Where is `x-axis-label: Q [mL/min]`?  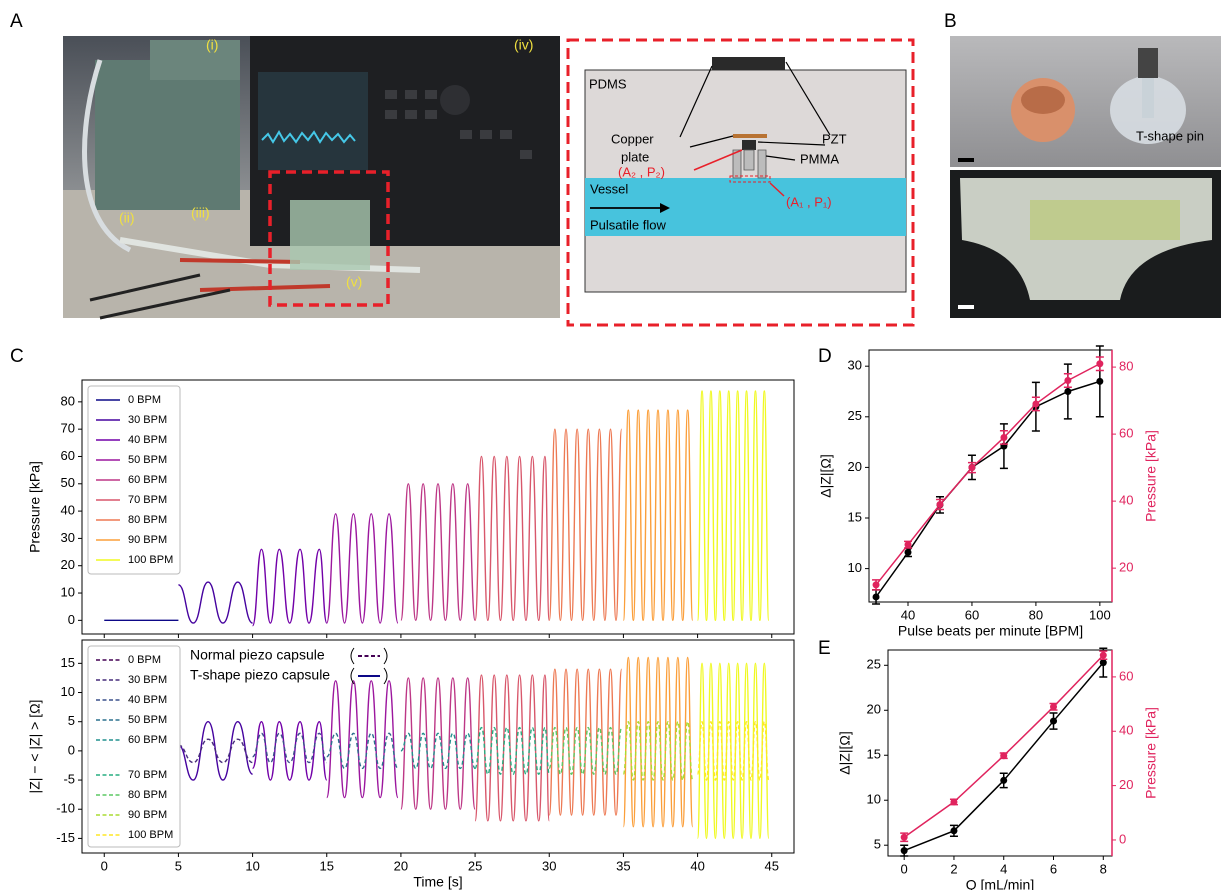 x-axis-label: Q [mL/min] is located at coordinates (1000, 883).